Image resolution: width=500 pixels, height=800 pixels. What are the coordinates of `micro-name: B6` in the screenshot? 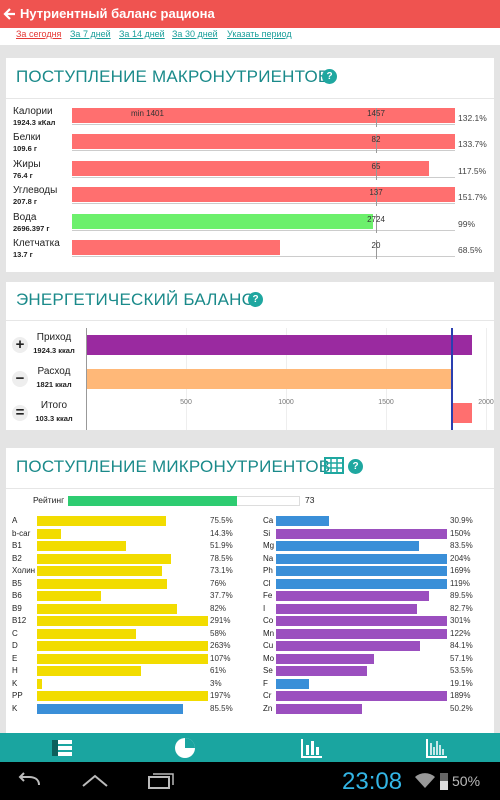 It's located at (17, 595).